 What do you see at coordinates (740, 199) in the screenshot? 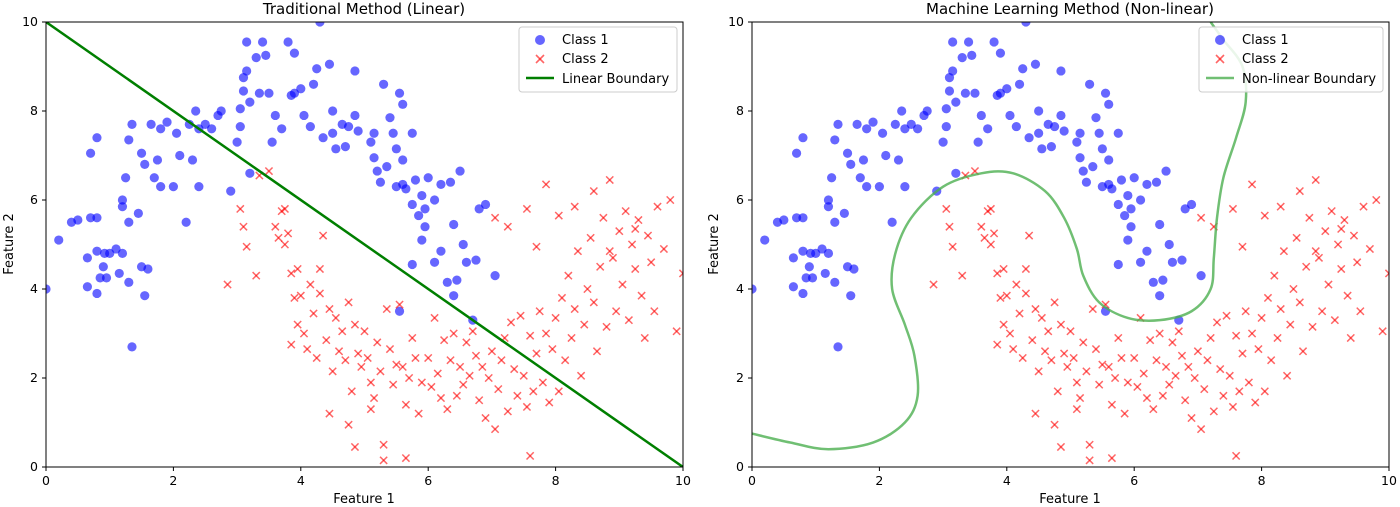
I see `y-tick-label: 6` at bounding box center [740, 199].